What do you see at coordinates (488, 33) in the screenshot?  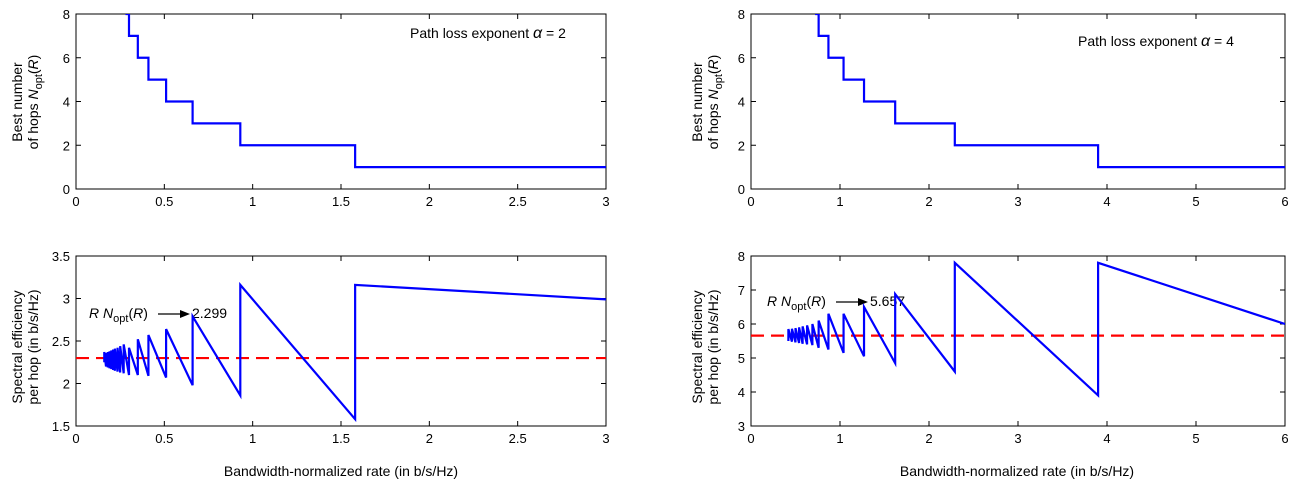 I see `alpha-annotation-left: Path loss exponent α = 2` at bounding box center [488, 33].